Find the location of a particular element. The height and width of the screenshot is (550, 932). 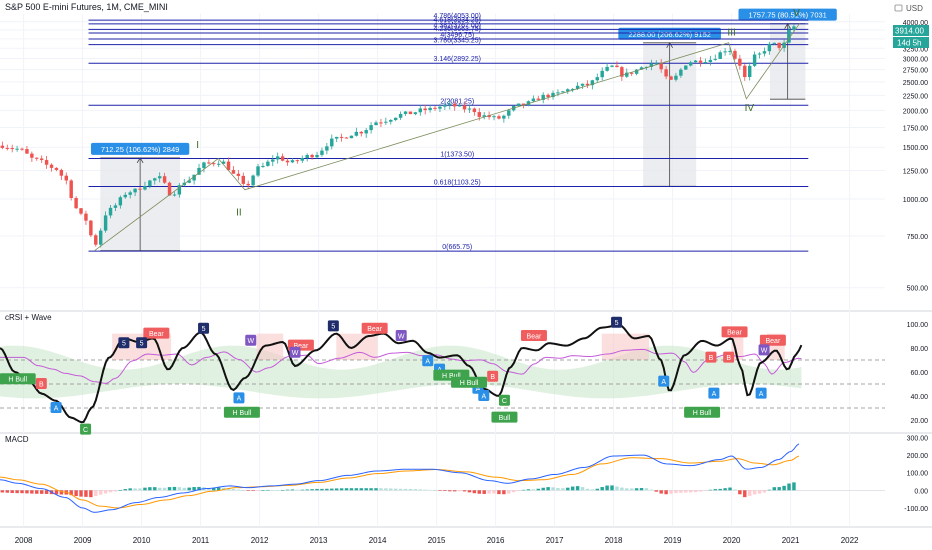

macd-pane is located at coordinates (442, 478).